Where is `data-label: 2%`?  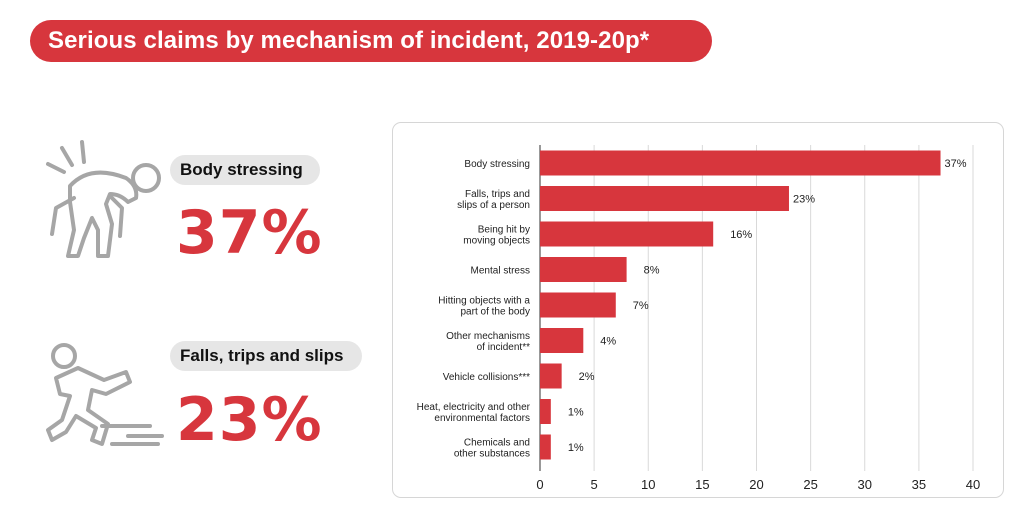 data-label: 2% is located at coordinates (587, 377).